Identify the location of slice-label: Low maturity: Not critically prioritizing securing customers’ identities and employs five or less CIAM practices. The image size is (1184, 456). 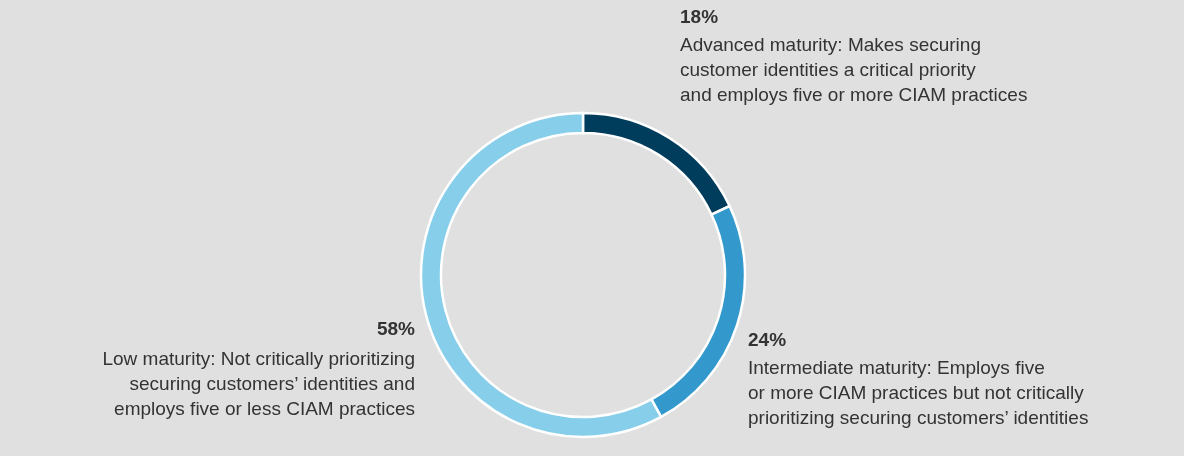
(258, 383).